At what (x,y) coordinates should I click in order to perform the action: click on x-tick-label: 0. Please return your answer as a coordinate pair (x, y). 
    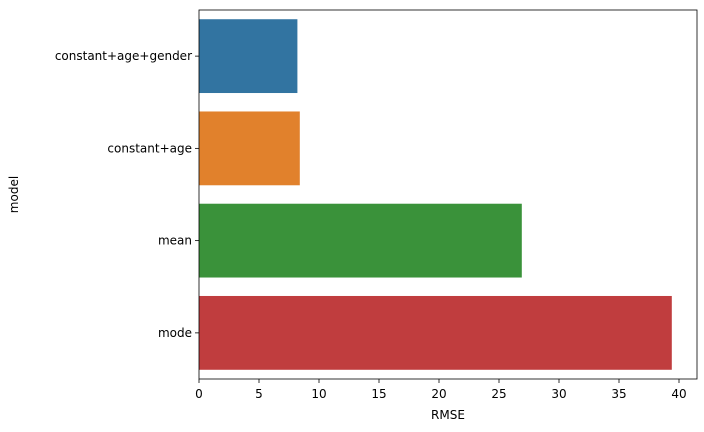
    Looking at the image, I should click on (199, 394).